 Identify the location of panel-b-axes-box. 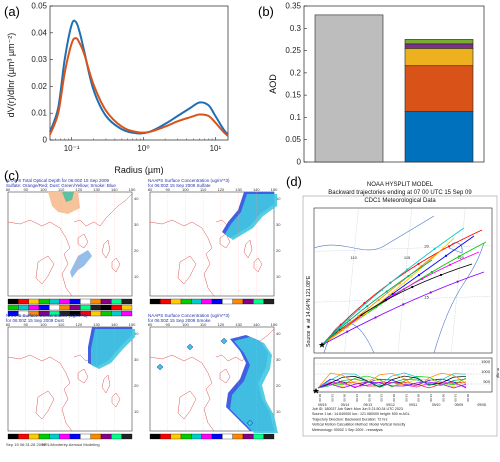
(394, 84).